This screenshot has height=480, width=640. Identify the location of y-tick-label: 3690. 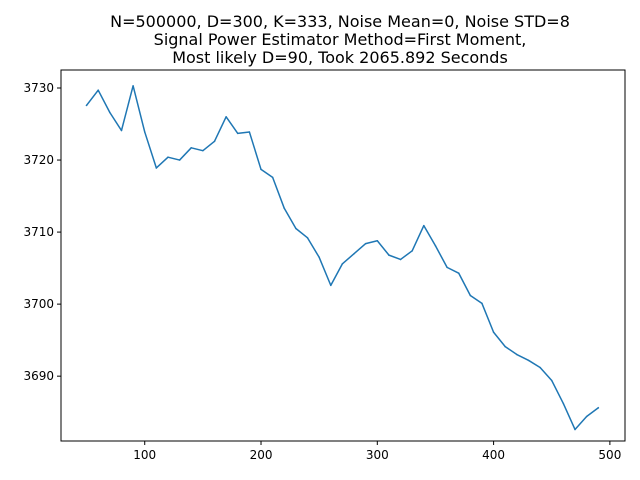
(38, 376).